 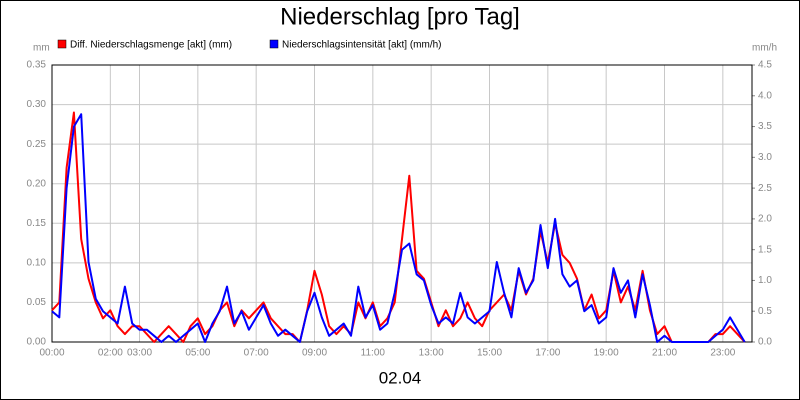 I want to click on legend-label: Diff. Niederschlagsmenge [akt] (mm), so click(x=151, y=45).